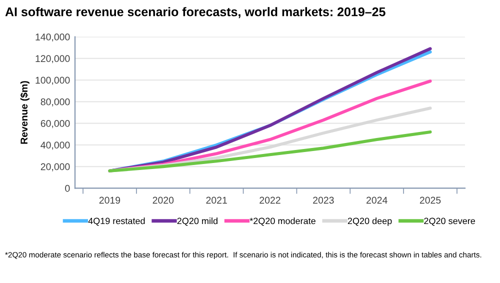 The height and width of the screenshot is (283, 500). Describe the element at coordinates (216, 200) in the screenshot. I see `x-tick-label: 2021` at that location.